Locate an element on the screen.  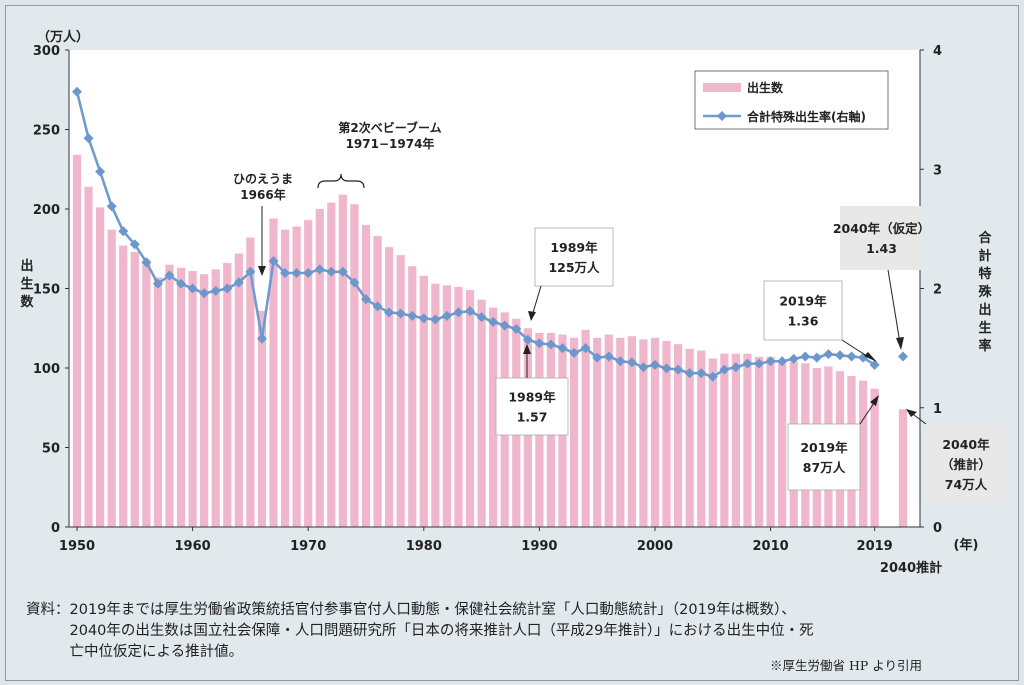
tfr-marker-1958 is located at coordinates (169, 275).